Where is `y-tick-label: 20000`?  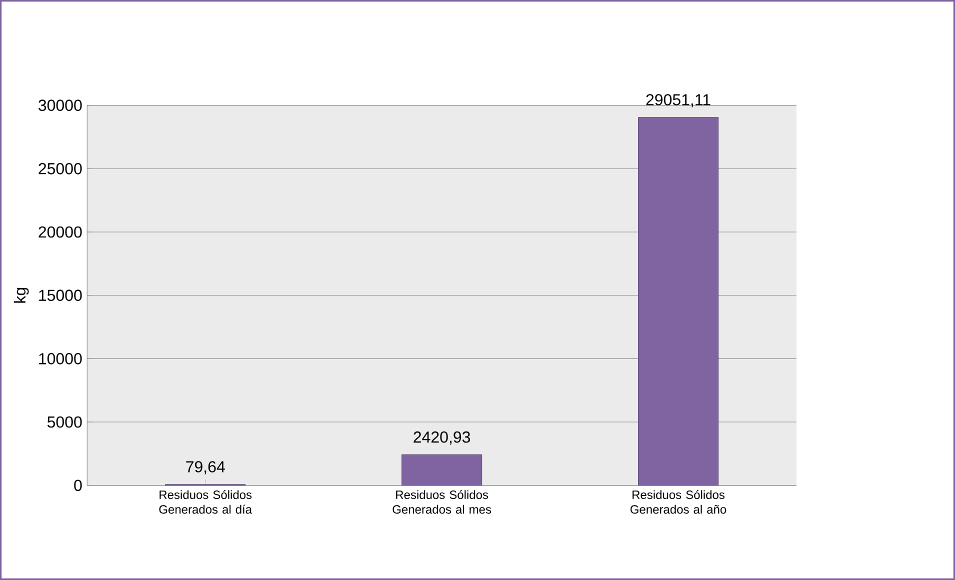 y-tick-label: 20000 is located at coordinates (60, 232).